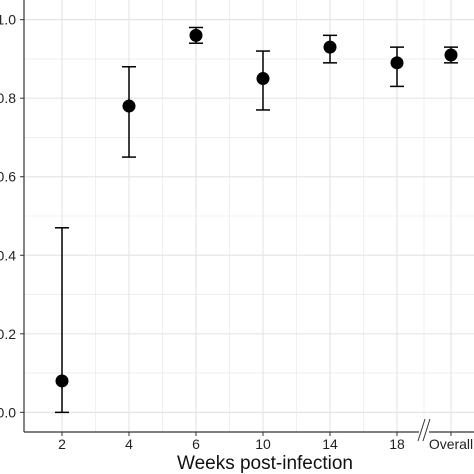 This screenshot has height=474, width=474. Describe the element at coordinates (8, 20) in the screenshot. I see `y-tick-label: 1.0` at that location.